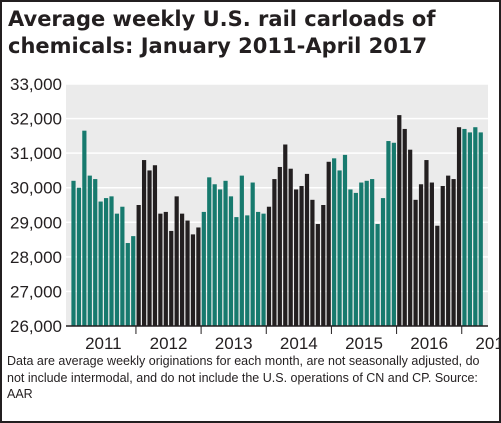 The width and height of the screenshot is (501, 423). What do you see at coordinates (36, 188) in the screenshot?
I see `y-tick-label: 30,000` at bounding box center [36, 188].